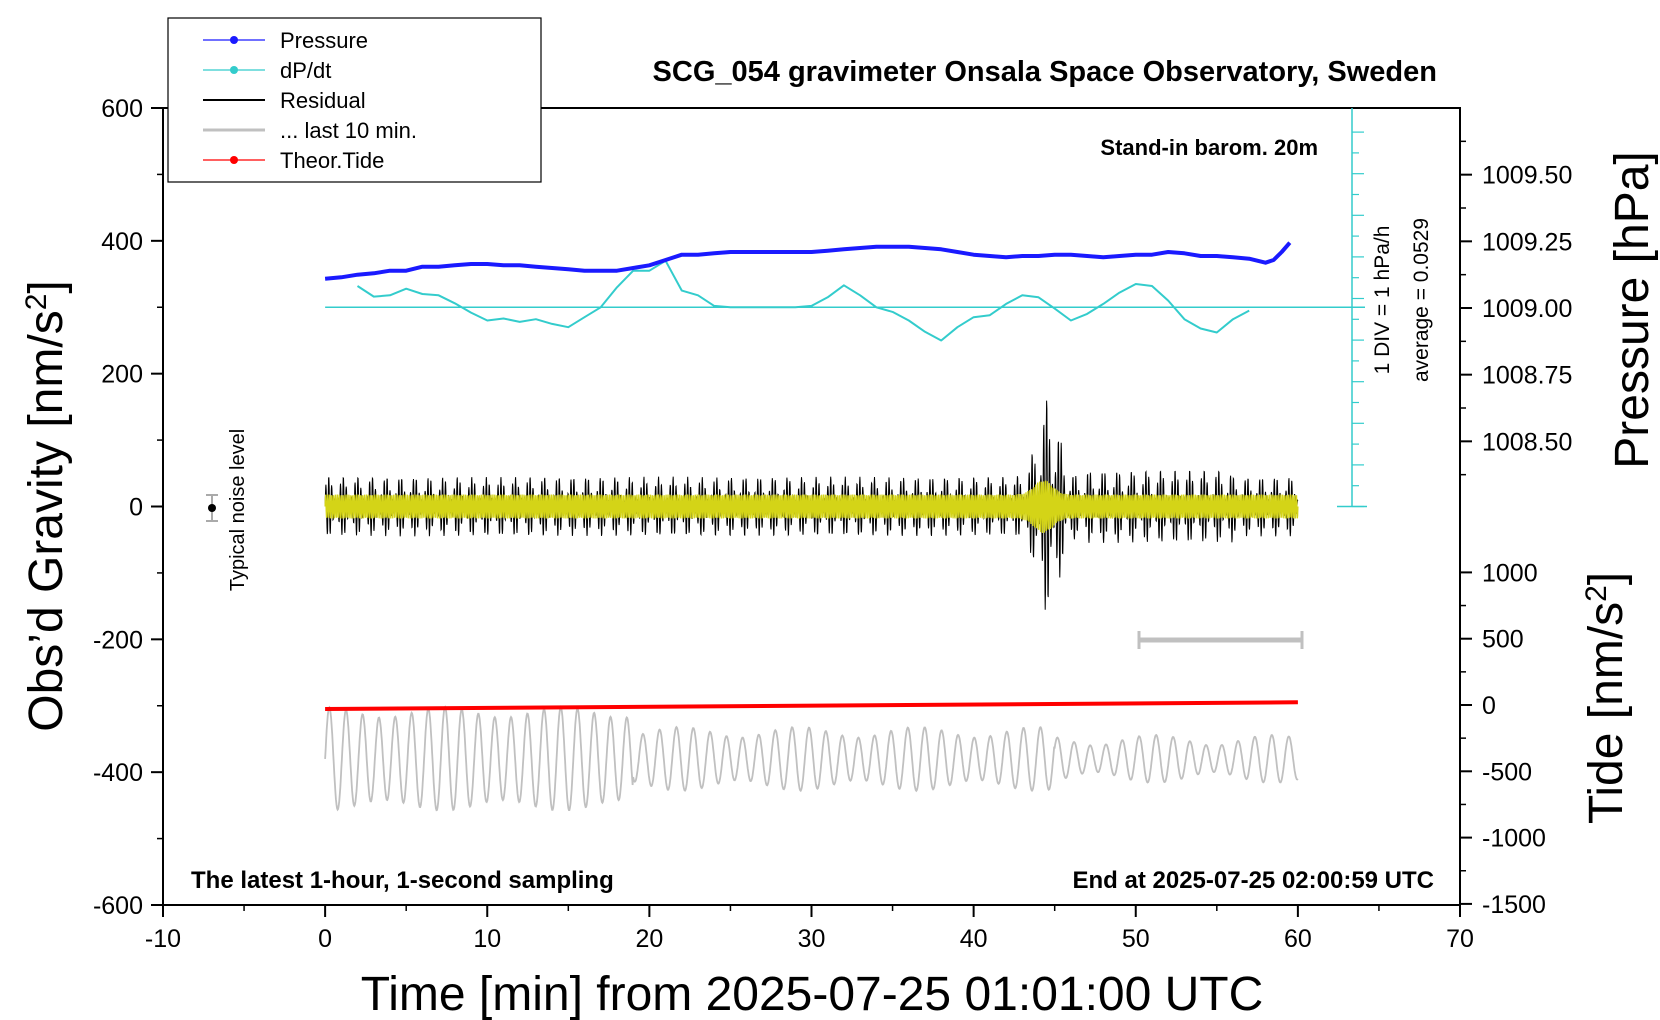 This screenshot has height=1020, width=1660. I want to click on y-pressure-tick-label: 1008.50, so click(1527, 442).